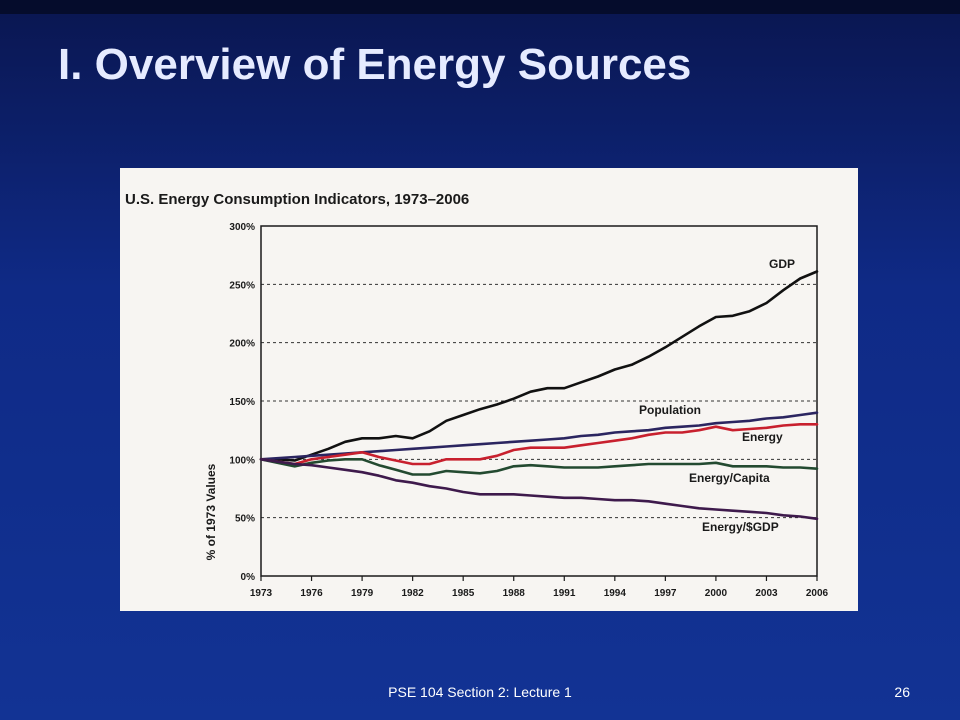 This screenshot has height=720, width=960. What do you see at coordinates (762, 437) in the screenshot?
I see `series-label-energy: Energy` at bounding box center [762, 437].